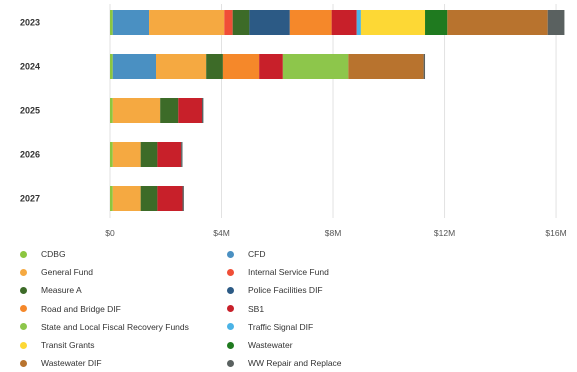  I want to click on legend-label: General Fund, so click(67, 272).